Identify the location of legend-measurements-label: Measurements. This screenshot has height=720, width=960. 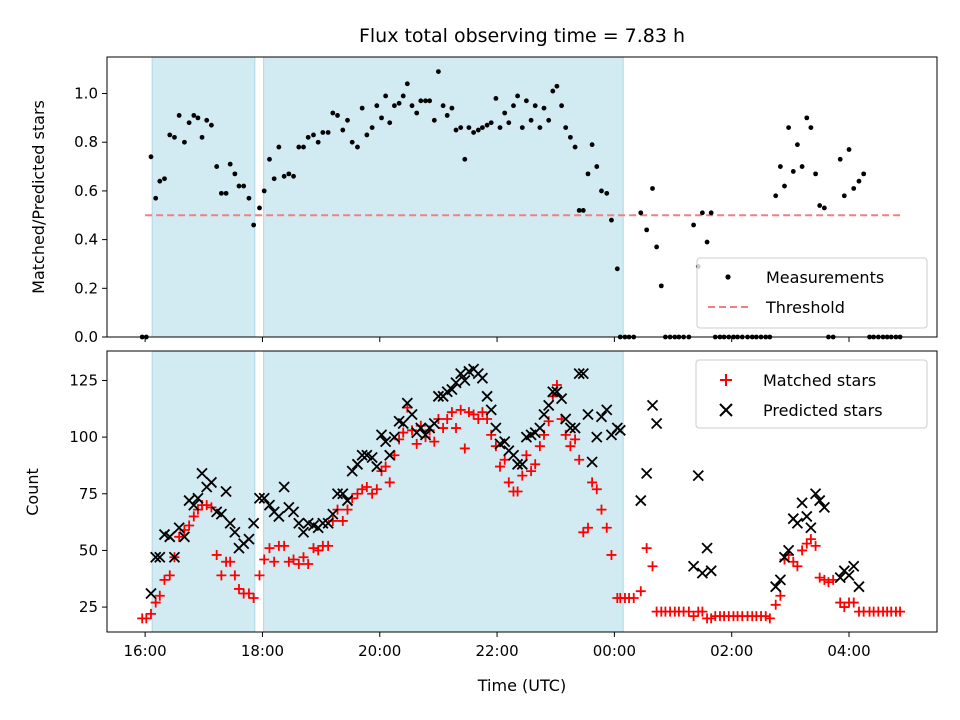
(825, 277).